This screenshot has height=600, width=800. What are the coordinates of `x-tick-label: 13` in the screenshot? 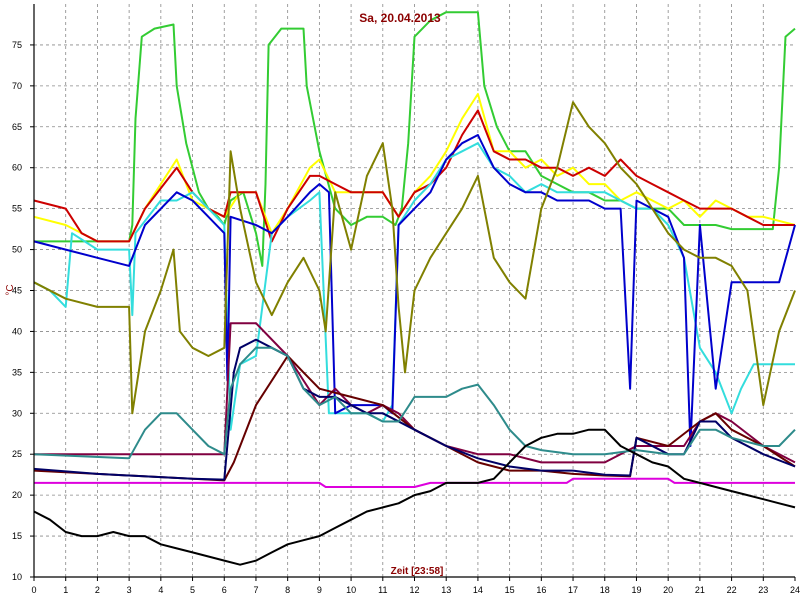 It's located at (446, 590).